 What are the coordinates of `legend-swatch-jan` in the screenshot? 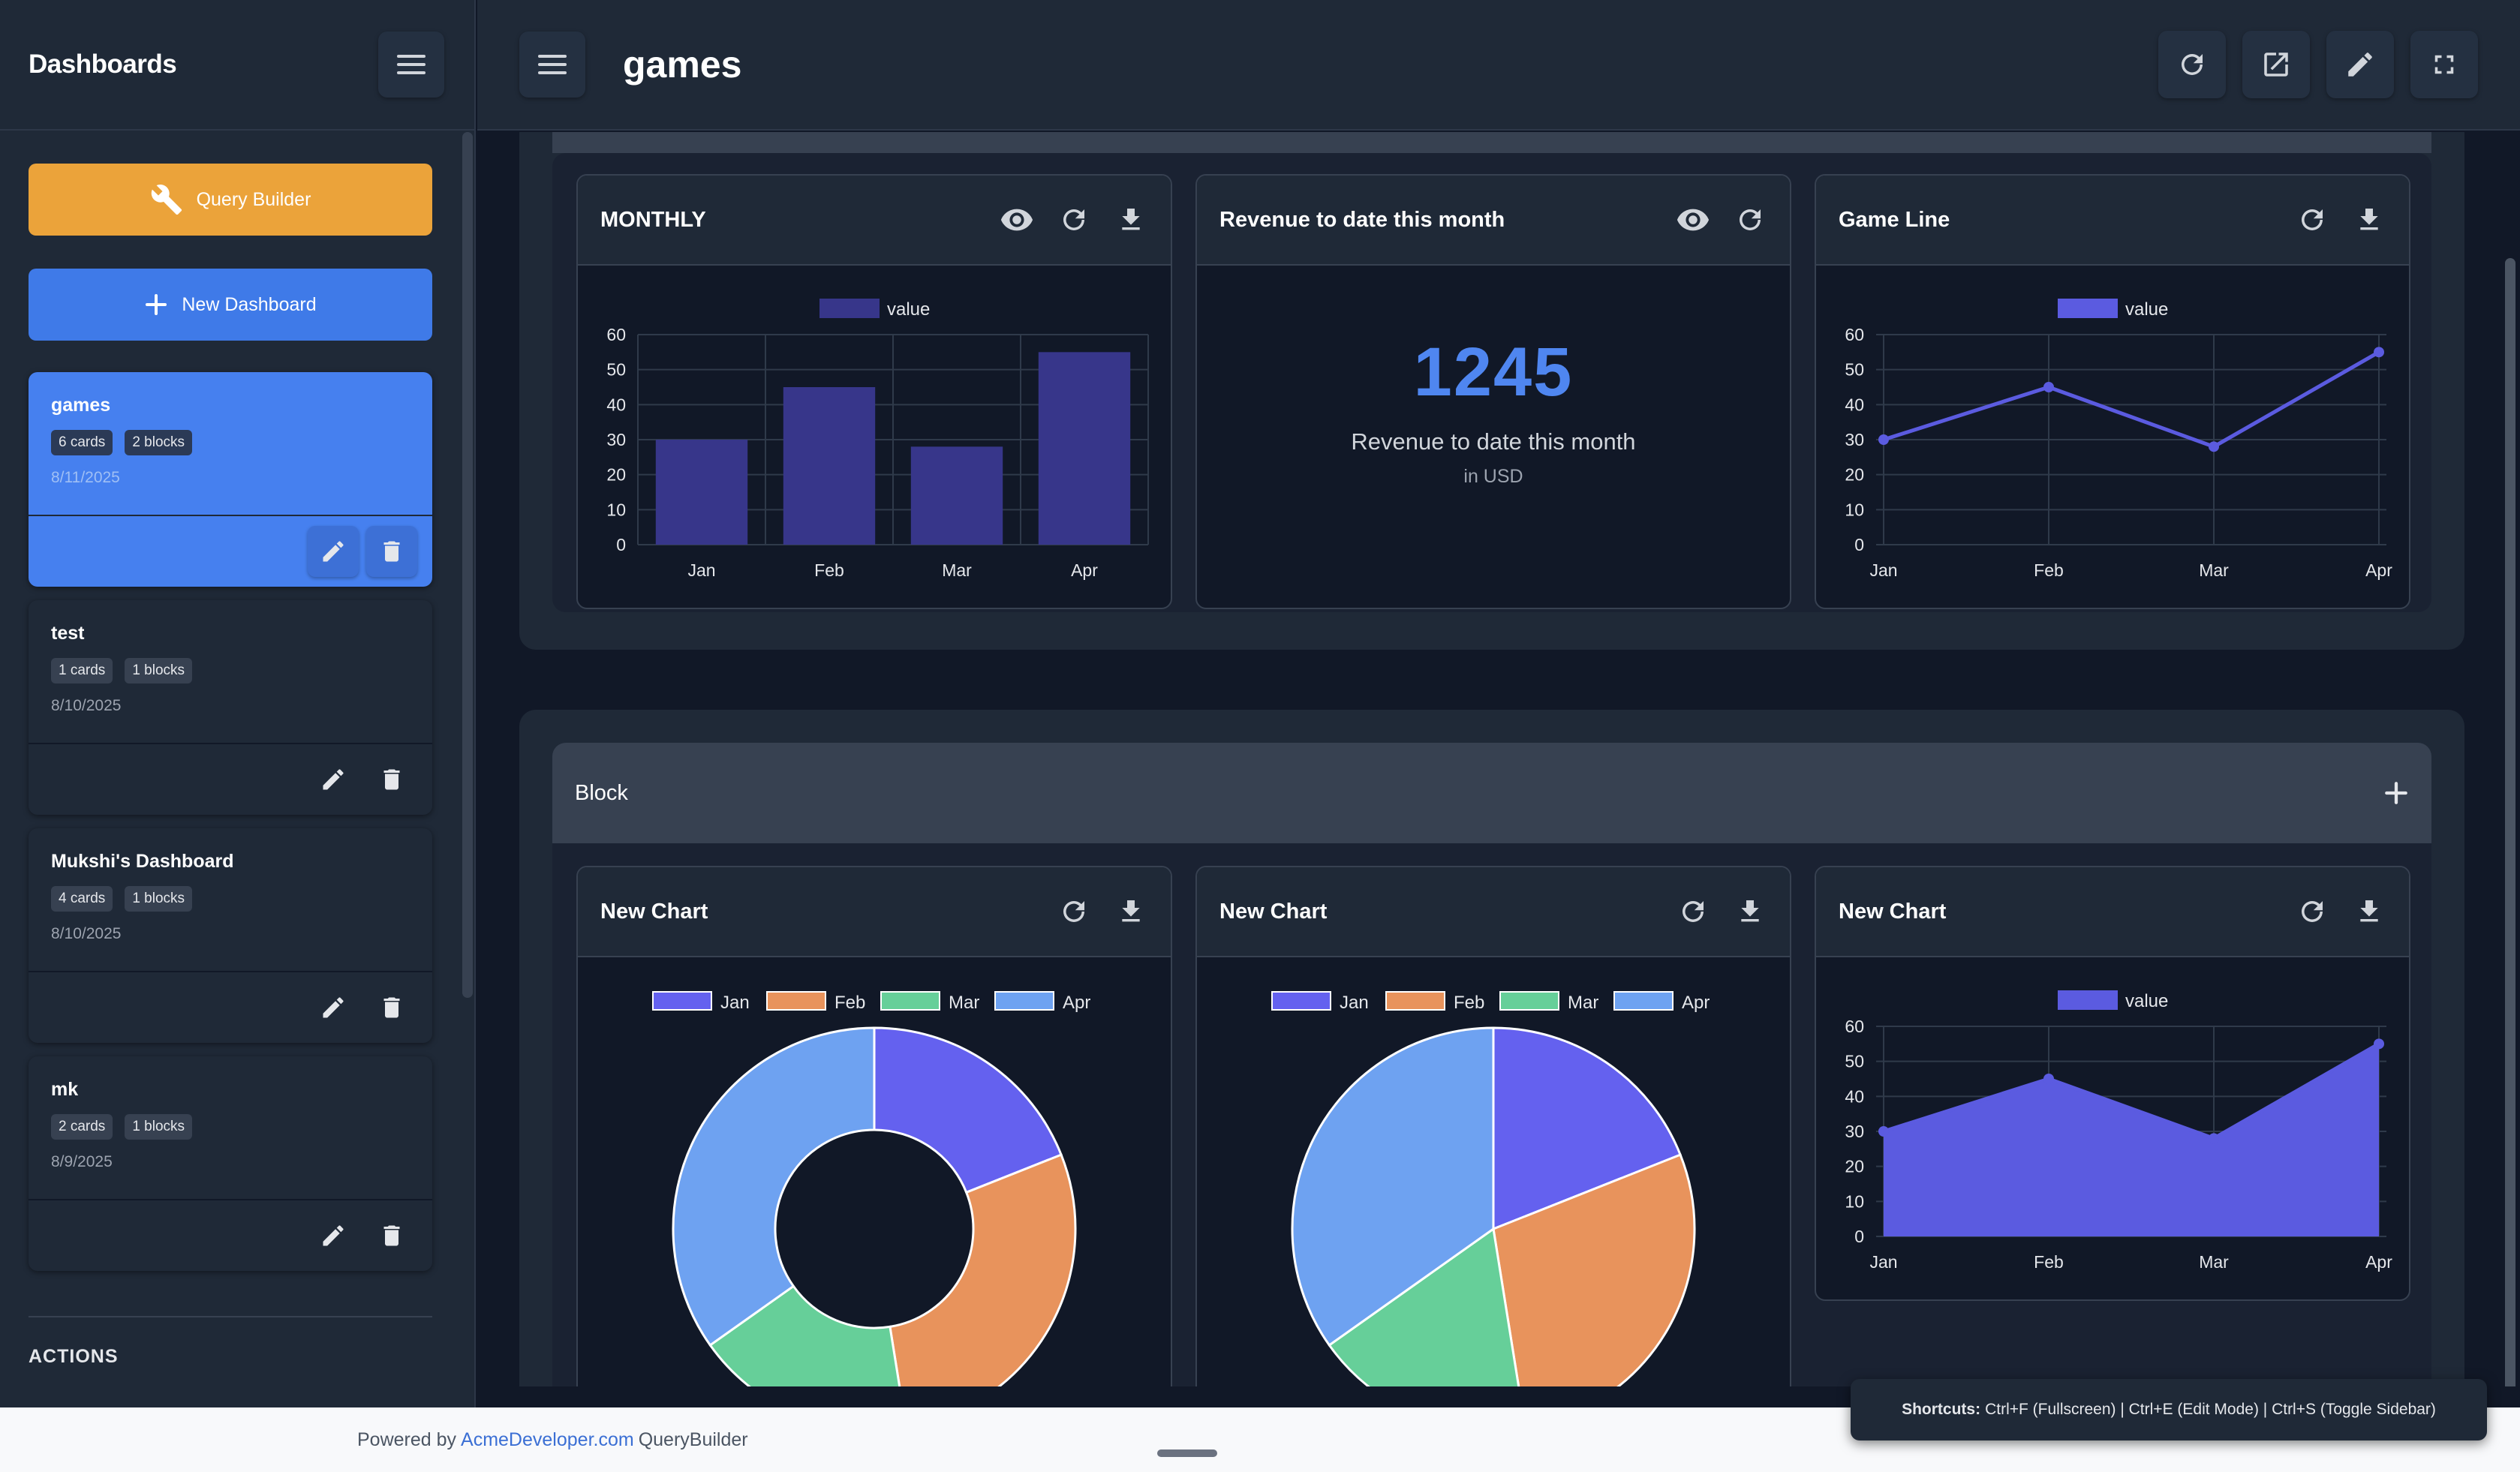 It's located at (682, 1001).